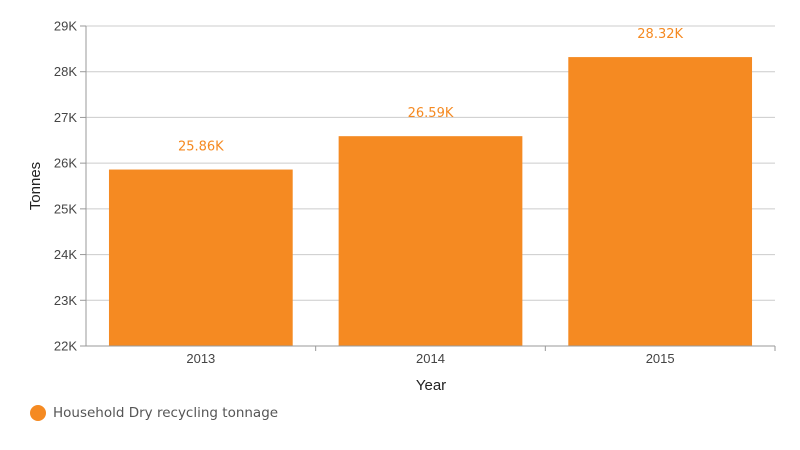 This screenshot has height=450, width=800. Describe the element at coordinates (660, 358) in the screenshot. I see `x-tick-label: 2015` at that location.